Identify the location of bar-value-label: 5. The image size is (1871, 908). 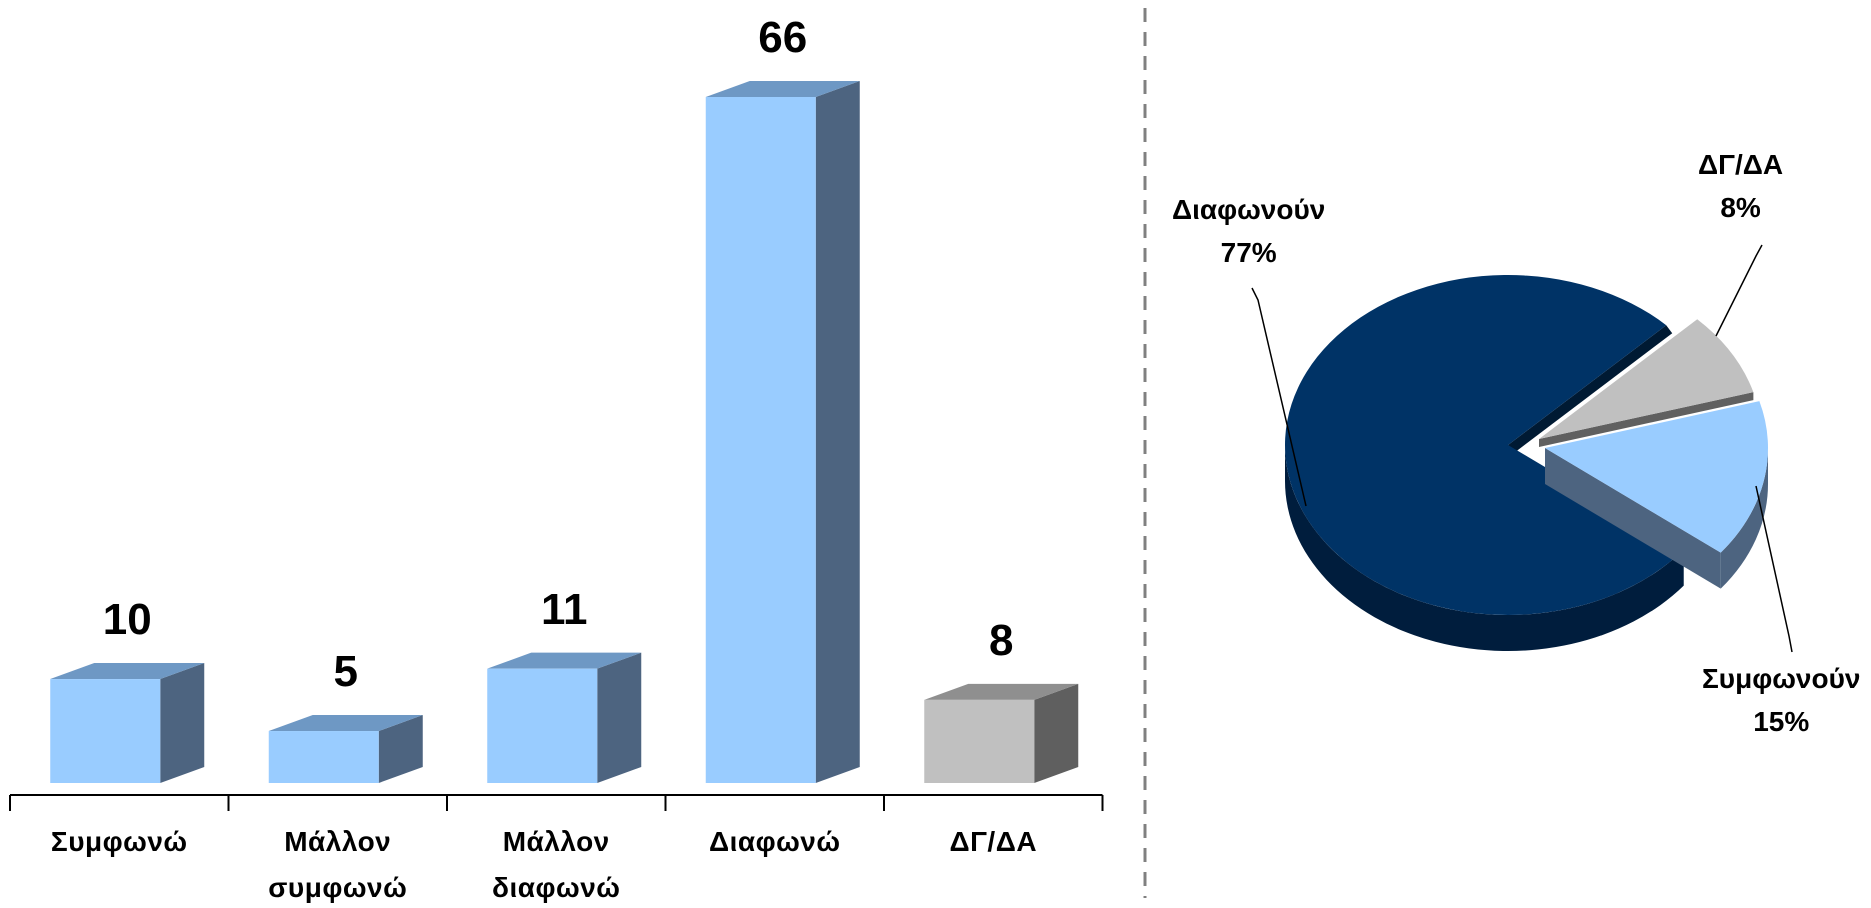
(345, 672).